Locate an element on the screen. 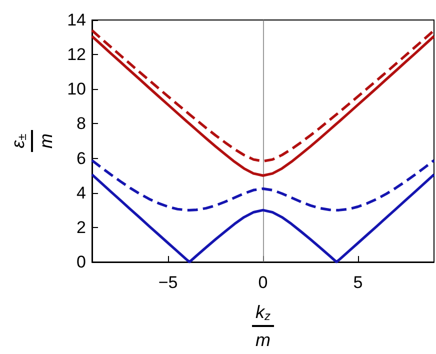 Image resolution: width=436 pixels, height=354 pixels. y-tick-label: 4 is located at coordinates (81, 192).